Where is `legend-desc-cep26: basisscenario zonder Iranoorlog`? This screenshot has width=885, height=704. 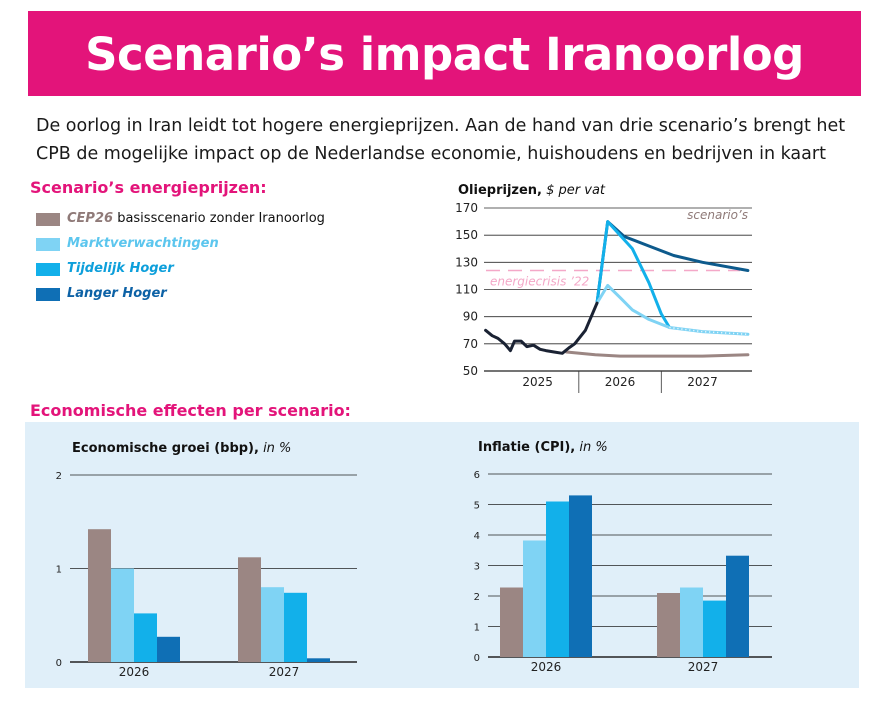 legend-desc-cep26: basisscenario zonder Iranoorlog is located at coordinates (221, 218).